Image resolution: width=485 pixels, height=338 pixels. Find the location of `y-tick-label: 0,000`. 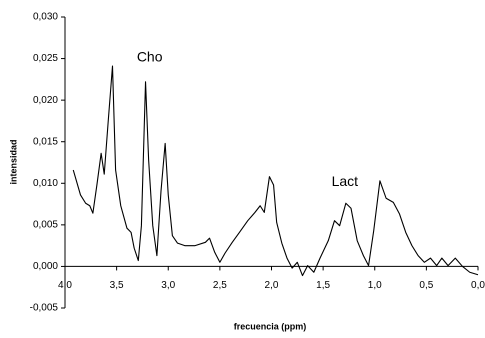

y-tick-label: 0,000 is located at coordinates (45, 266).